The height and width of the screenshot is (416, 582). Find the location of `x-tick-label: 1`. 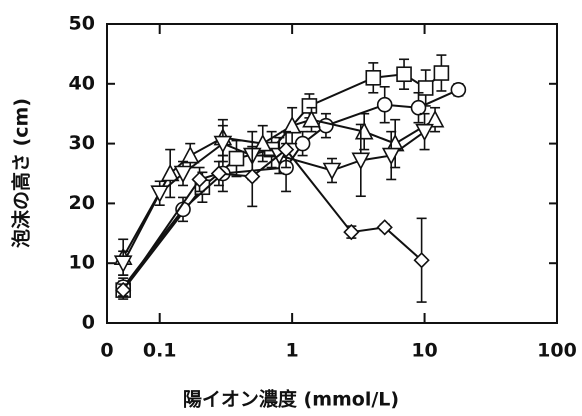

x-tick-label: 1 is located at coordinates (292, 351).